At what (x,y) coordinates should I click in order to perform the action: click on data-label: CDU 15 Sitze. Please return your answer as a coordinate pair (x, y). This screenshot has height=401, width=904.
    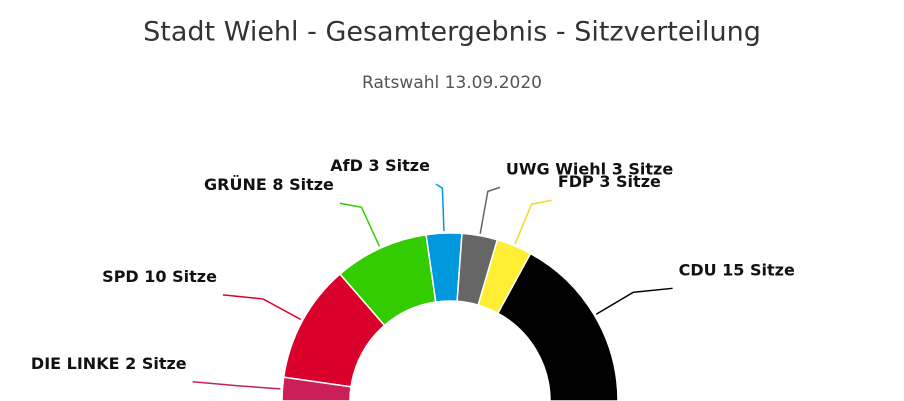
    Looking at the image, I should click on (737, 269).